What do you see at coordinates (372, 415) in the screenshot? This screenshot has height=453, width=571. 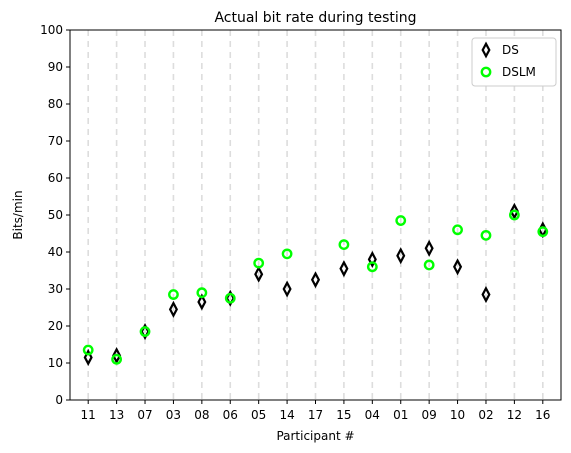 I see `x-tick-label: 04` at bounding box center [372, 415].